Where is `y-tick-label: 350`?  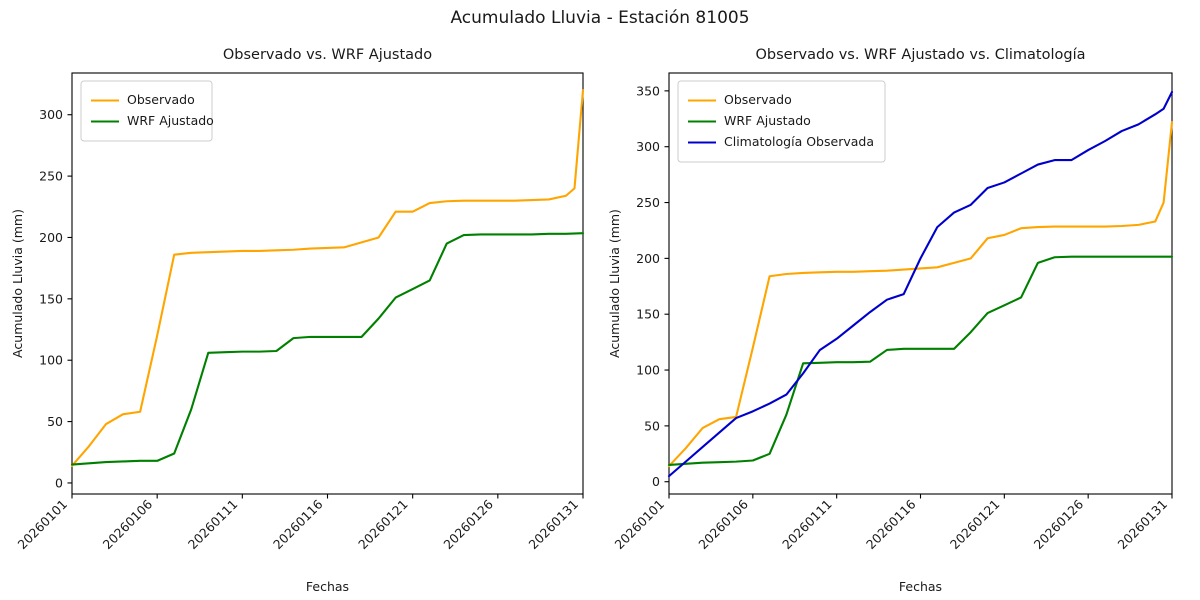
y-tick-label: 350 is located at coordinates (648, 90).